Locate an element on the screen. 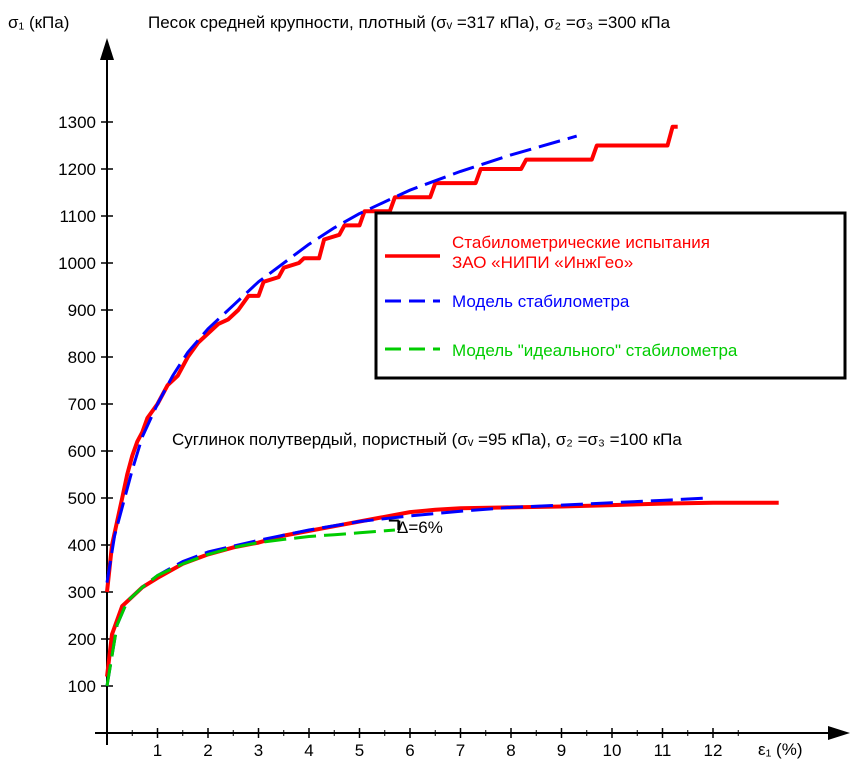 This screenshot has height=767, width=856. legend-label-model: Модель стабилометра is located at coordinates (541, 301).